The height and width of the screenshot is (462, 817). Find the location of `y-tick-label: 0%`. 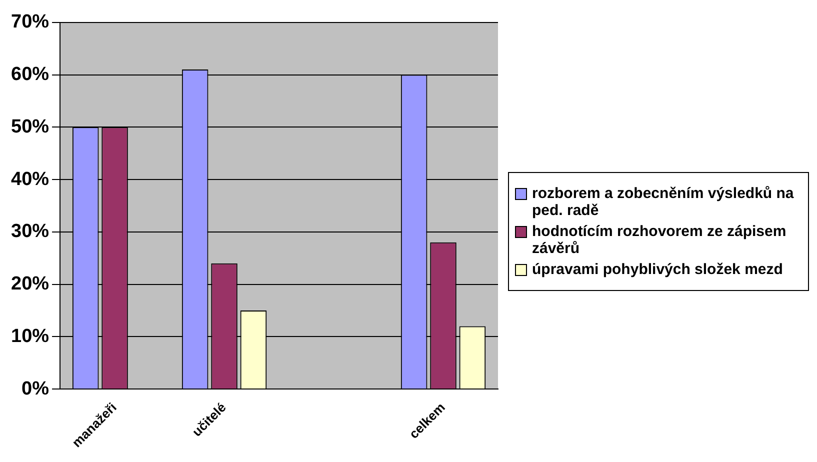

y-tick-label: 0% is located at coordinates (36, 389).